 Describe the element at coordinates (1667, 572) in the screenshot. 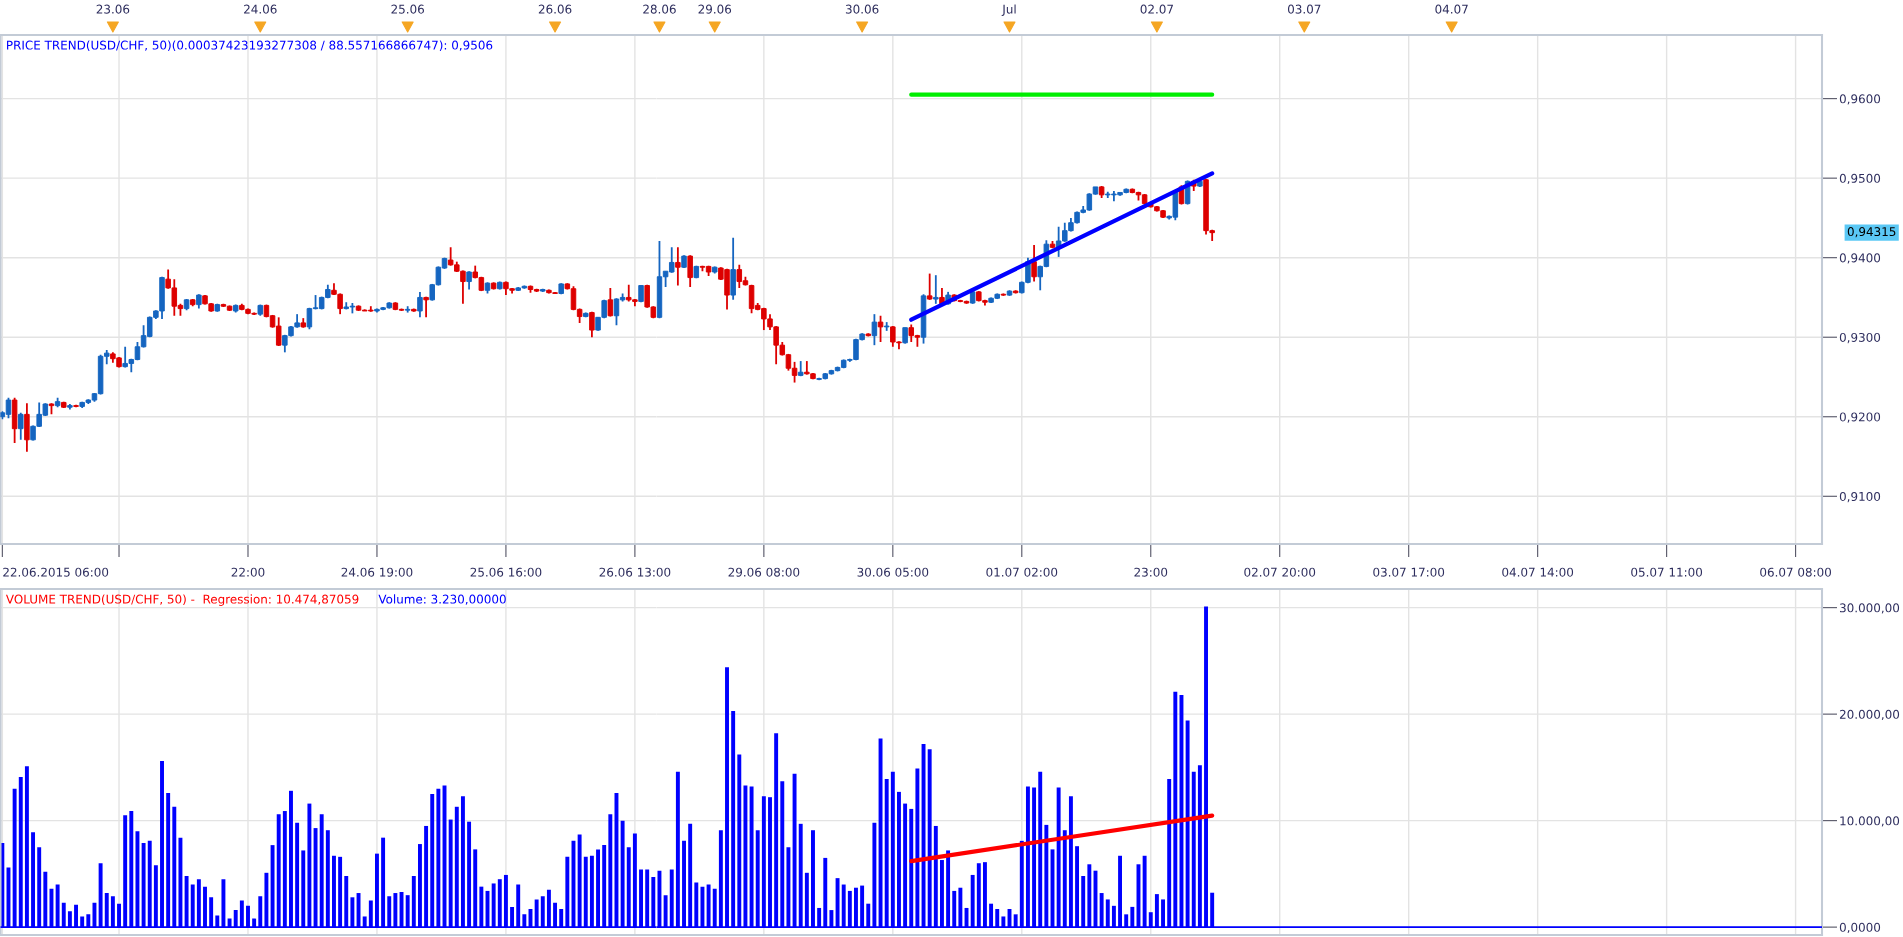

I see `x-tick-label: 05.07 11:00` at that location.